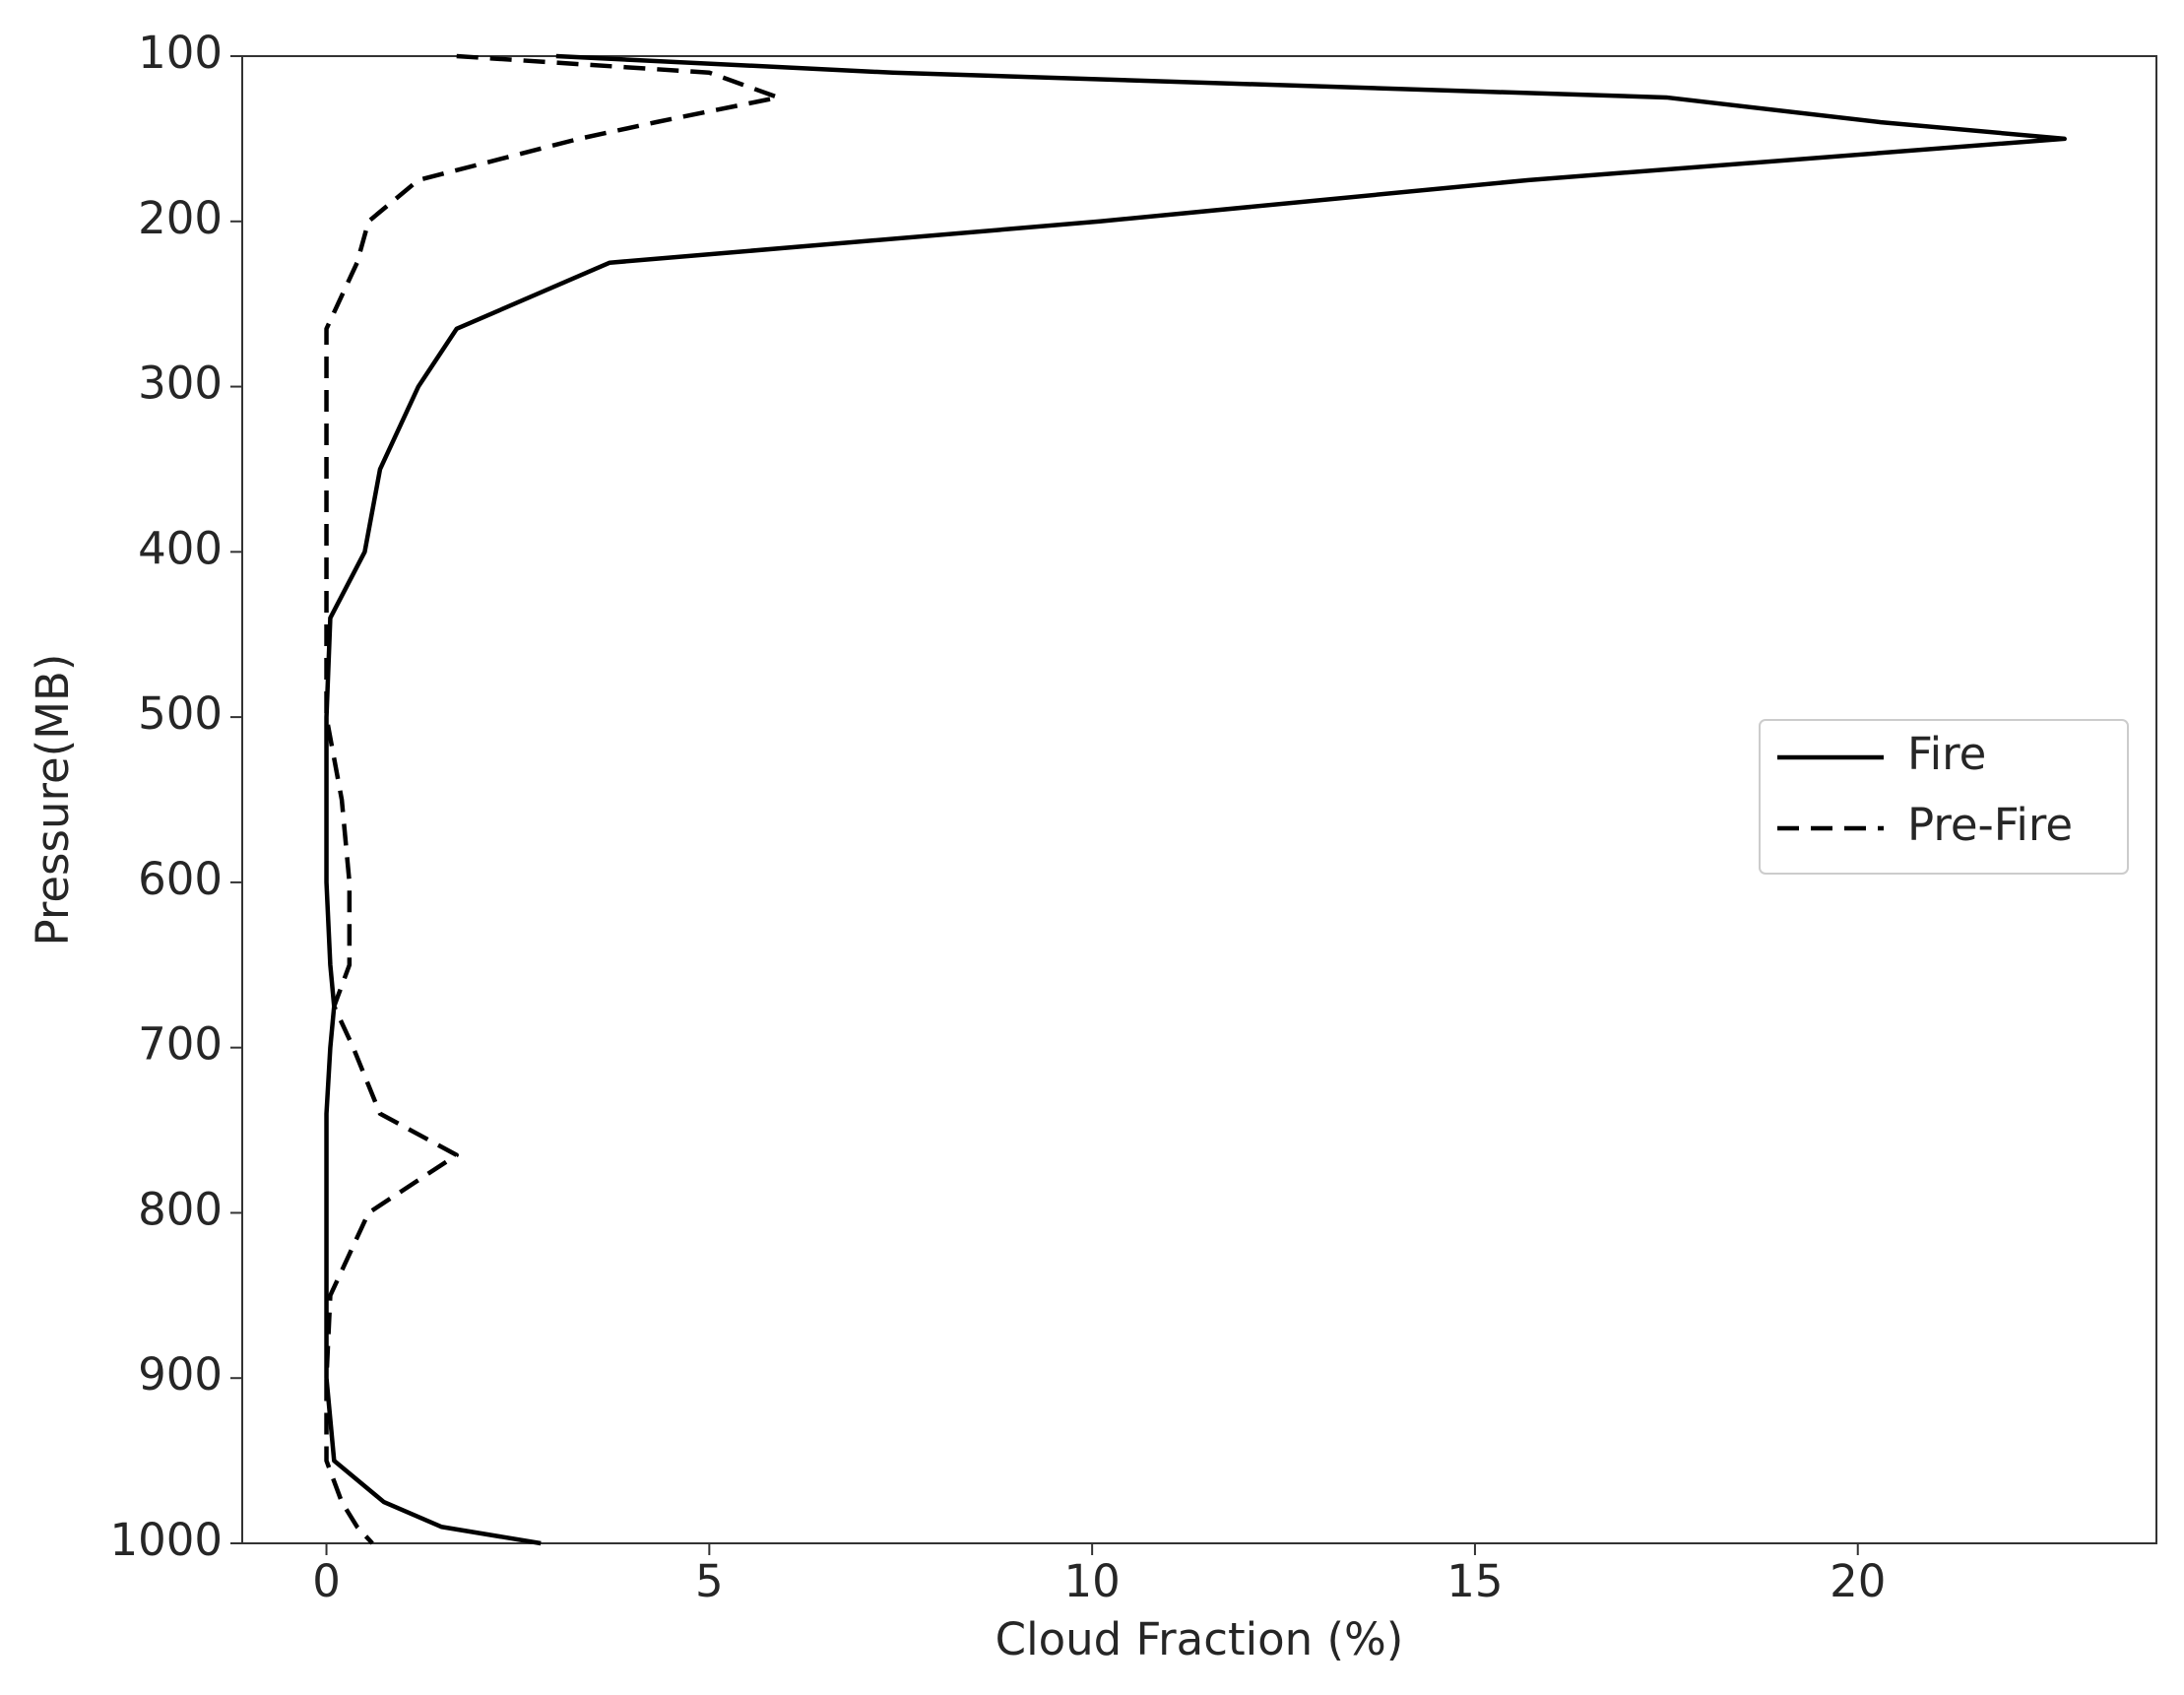 Image resolution: width=2184 pixels, height=1695 pixels. What do you see at coordinates (53, 800) in the screenshot?
I see `y-axis-label: Pressure(MB)` at bounding box center [53, 800].